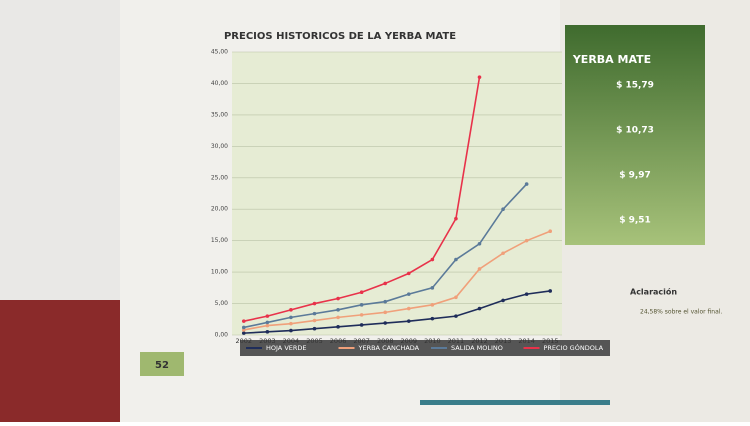 The image size is (750, 426). What do you see at coordinates (425, 348) in the screenshot?
I see `legend-box` at bounding box center [425, 348].